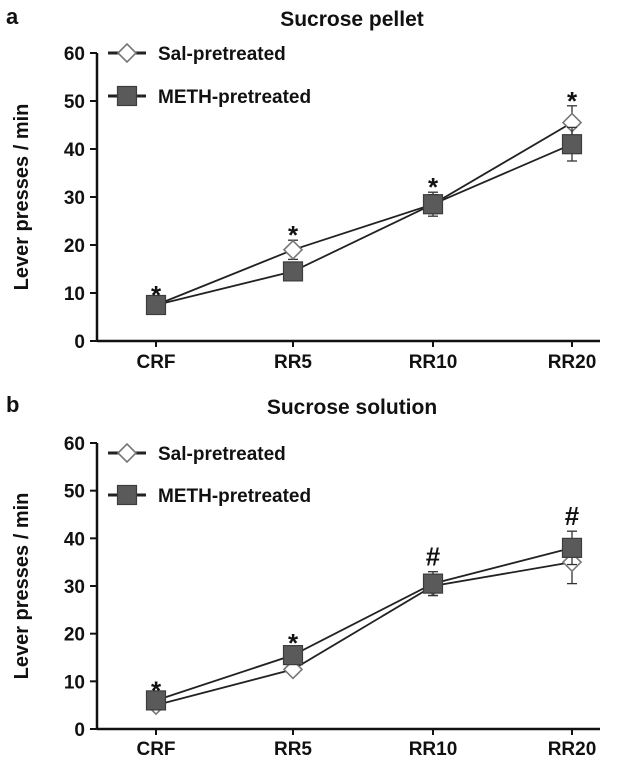 The height and width of the screenshot is (763, 630). Describe the element at coordinates (12, 16) in the screenshot. I see `panel-letter: a` at that location.